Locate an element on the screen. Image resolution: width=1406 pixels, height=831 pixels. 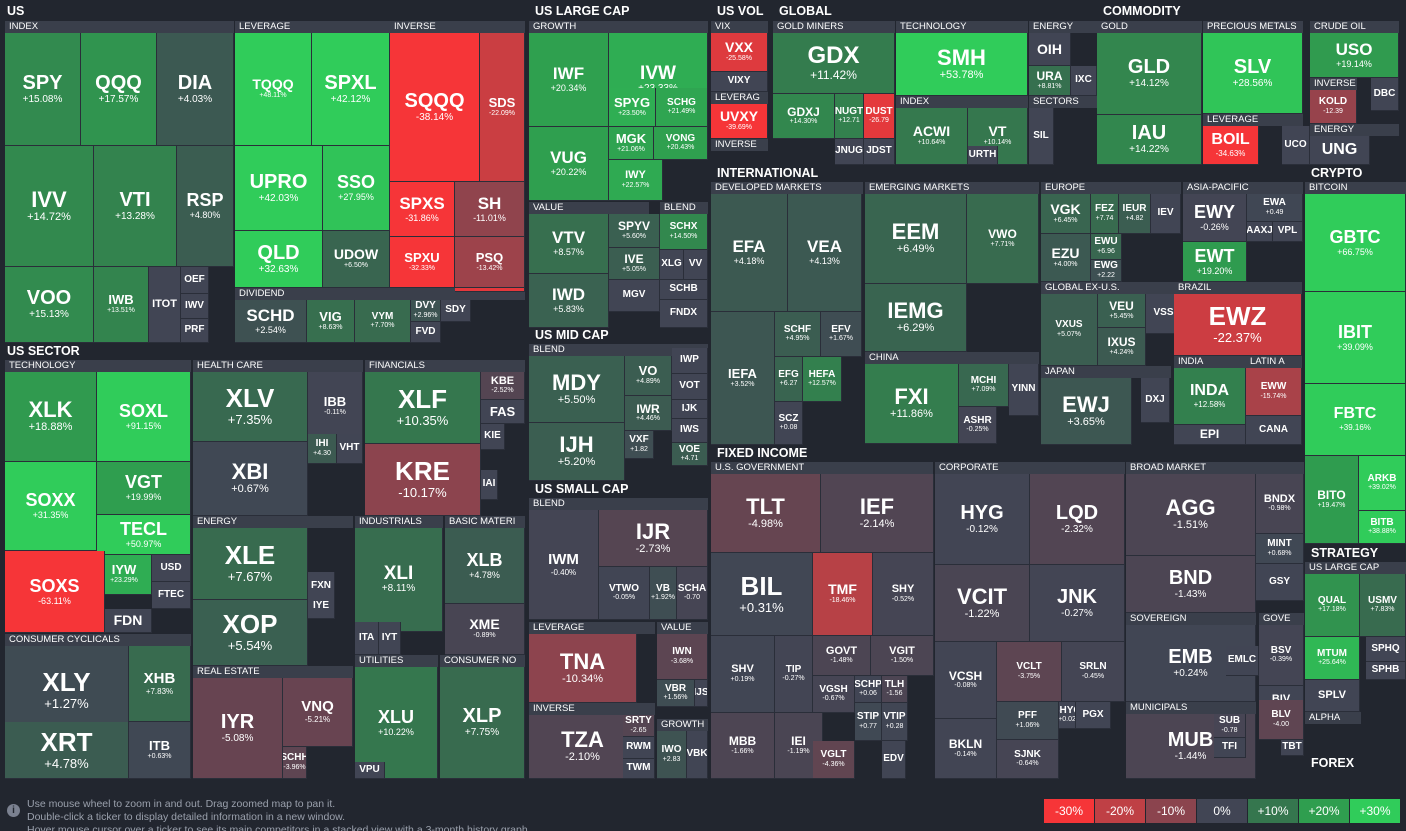
ticker-spy: SPY +15.08% is located at coordinates (43, 89).